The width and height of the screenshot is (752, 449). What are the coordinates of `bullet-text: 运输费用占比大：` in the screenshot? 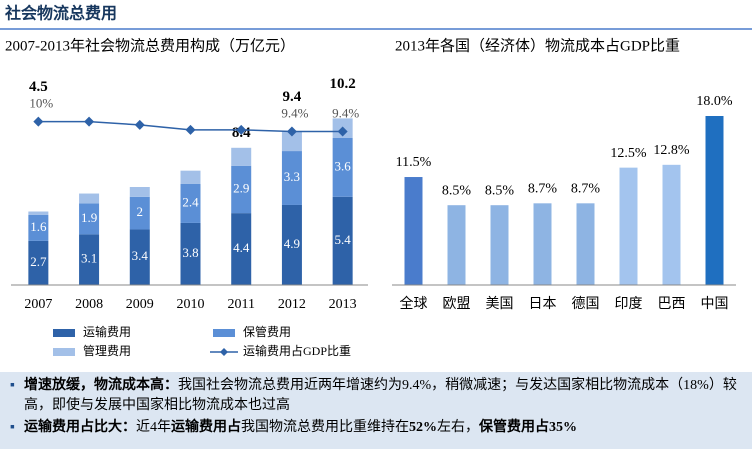 It's located at (80, 427).